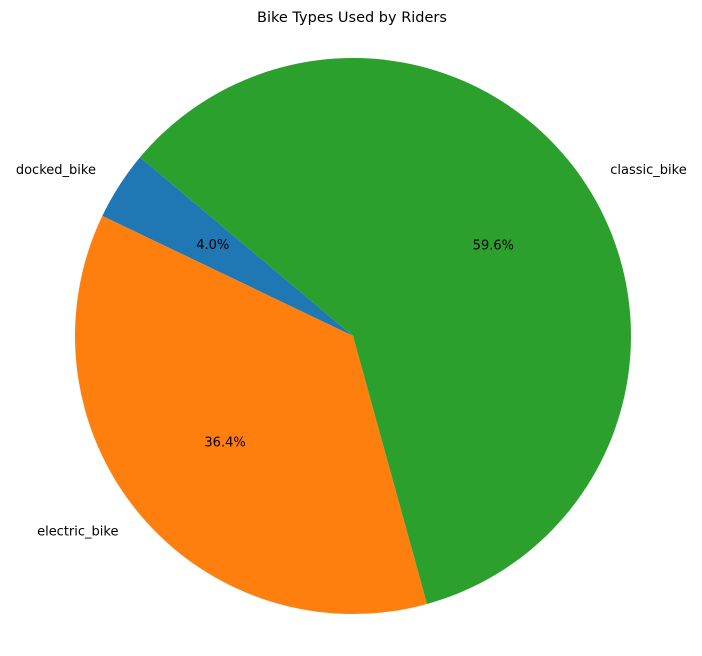 The image size is (702, 656). What do you see at coordinates (77, 532) in the screenshot?
I see `slice-label-electric-bike: electric_bike` at bounding box center [77, 532].